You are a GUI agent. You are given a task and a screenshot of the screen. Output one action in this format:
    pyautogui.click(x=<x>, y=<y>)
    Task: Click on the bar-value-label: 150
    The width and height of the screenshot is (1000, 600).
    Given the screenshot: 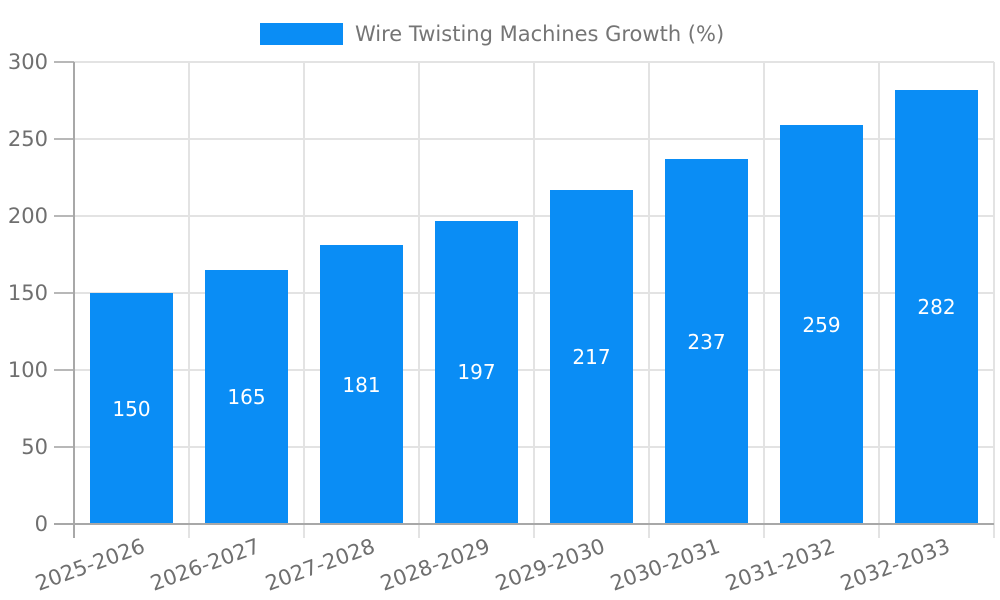 What is the action you would take?
    pyautogui.click(x=131, y=408)
    